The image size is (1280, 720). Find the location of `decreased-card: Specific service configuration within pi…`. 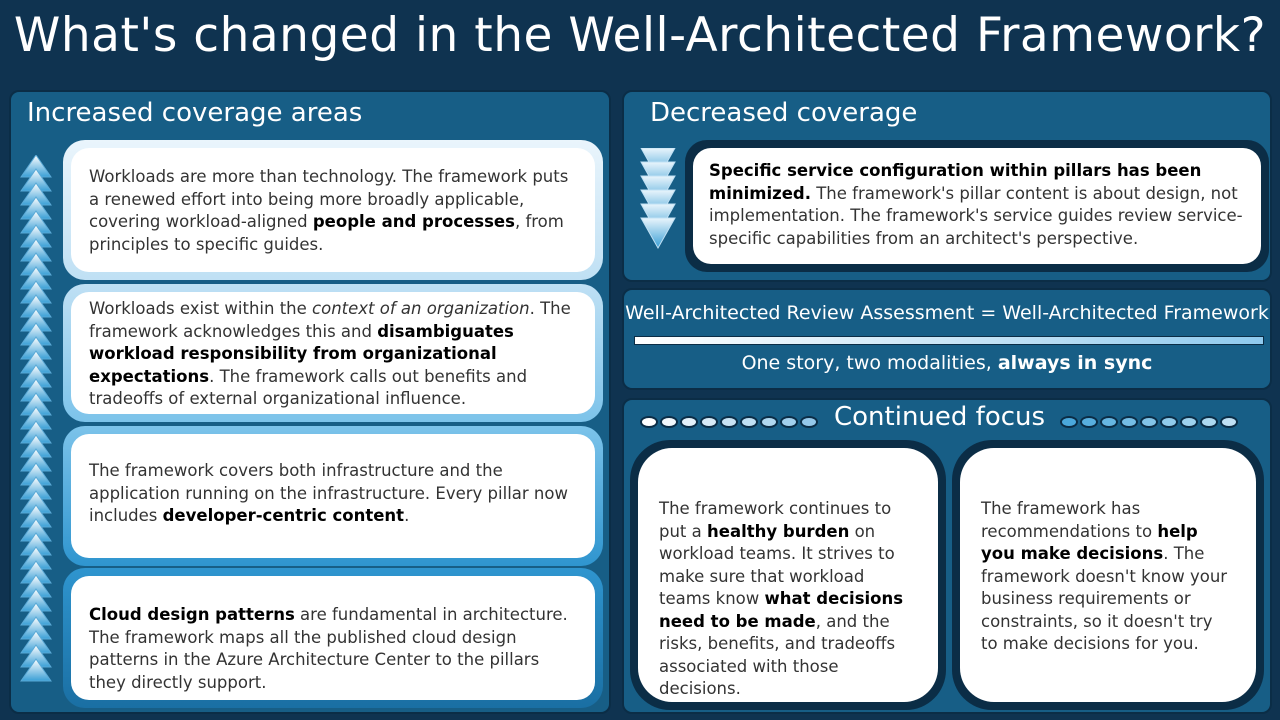

decreased-card: Specific service configuration within pi… is located at coordinates (977, 206).